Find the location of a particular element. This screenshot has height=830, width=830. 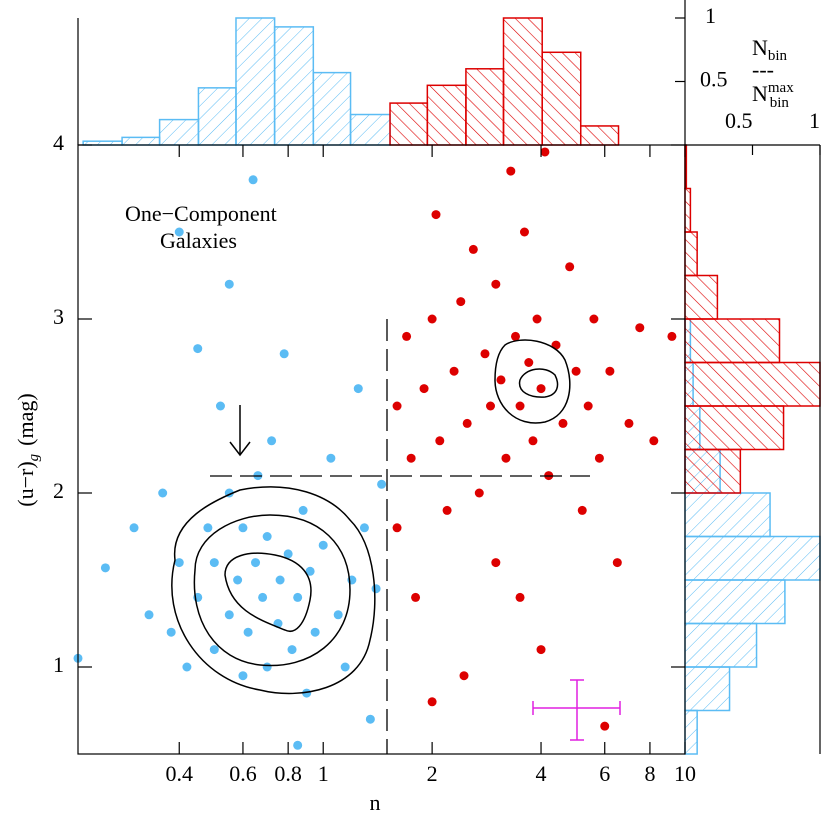

label-denominator: Nmax bin is located at coordinates (773, 95).